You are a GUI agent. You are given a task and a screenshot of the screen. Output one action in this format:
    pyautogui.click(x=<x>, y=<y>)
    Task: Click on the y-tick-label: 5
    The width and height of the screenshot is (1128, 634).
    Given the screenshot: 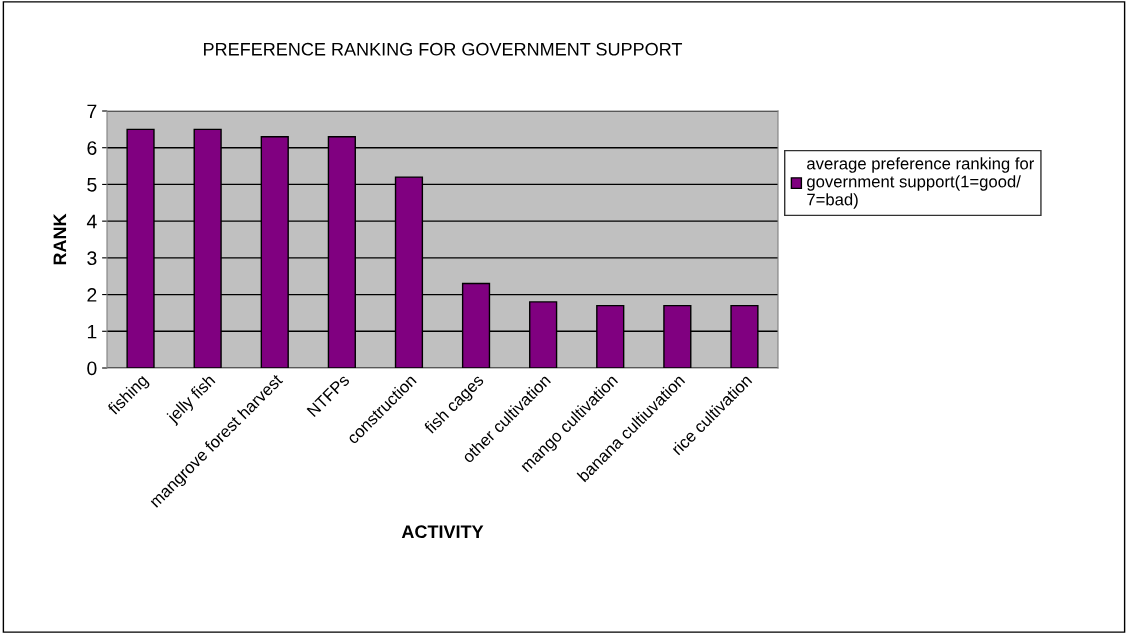 What is the action you would take?
    pyautogui.click(x=92, y=185)
    